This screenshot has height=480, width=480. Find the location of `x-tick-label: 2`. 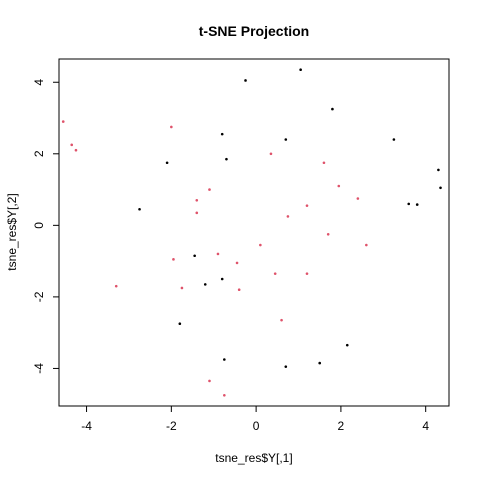

x-tick-label: 2 is located at coordinates (341, 426).